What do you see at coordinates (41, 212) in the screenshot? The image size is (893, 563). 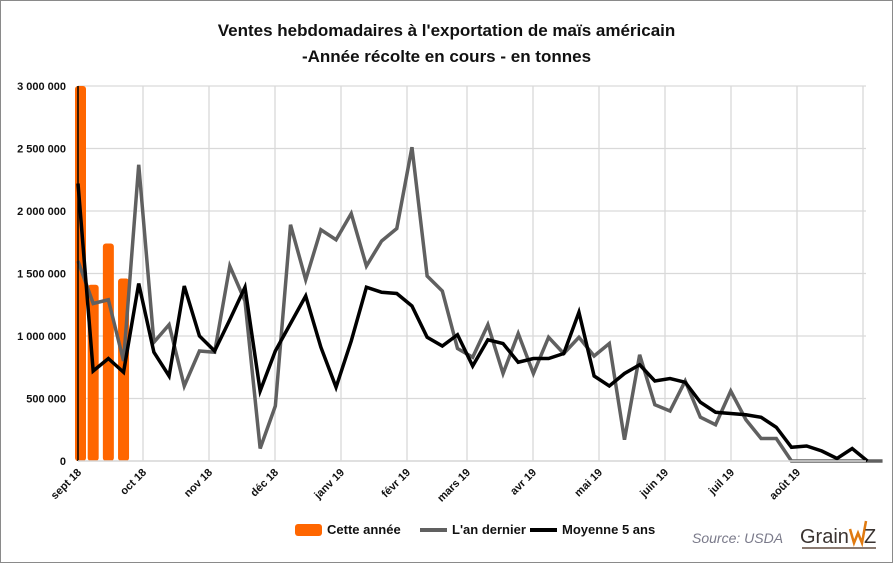 I see `y-tick-label: 2 000 000` at bounding box center [41, 212].